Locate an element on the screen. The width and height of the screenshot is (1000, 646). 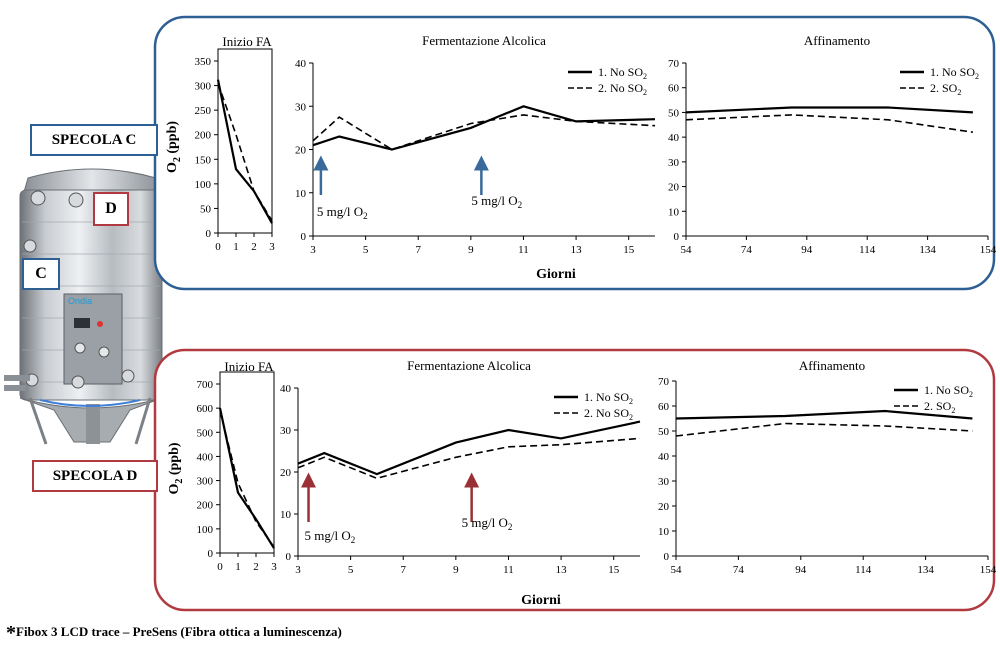
y-tick-label: 700 is located at coordinates (205, 385).